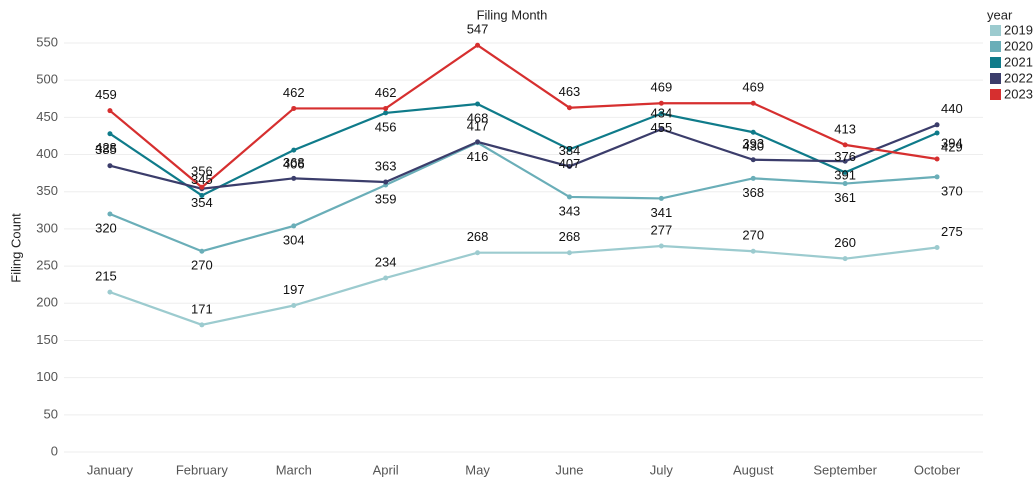 The height and width of the screenshot is (480, 1034). What do you see at coordinates (47, 339) in the screenshot?
I see `y-tick-label: 150` at bounding box center [47, 339].